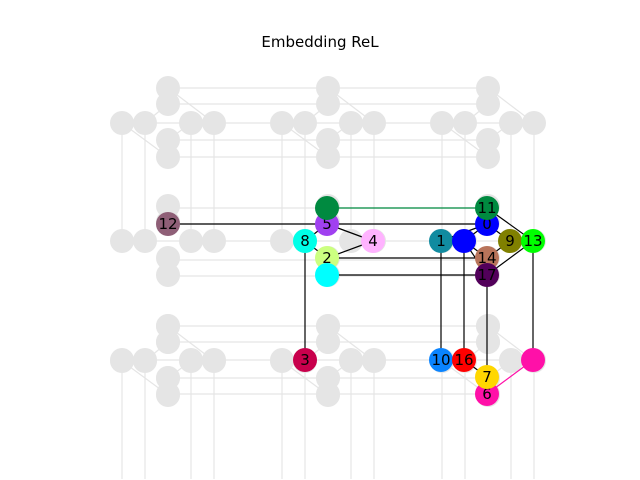 The image size is (640, 480). I want to click on node-label: 9, so click(510, 241).